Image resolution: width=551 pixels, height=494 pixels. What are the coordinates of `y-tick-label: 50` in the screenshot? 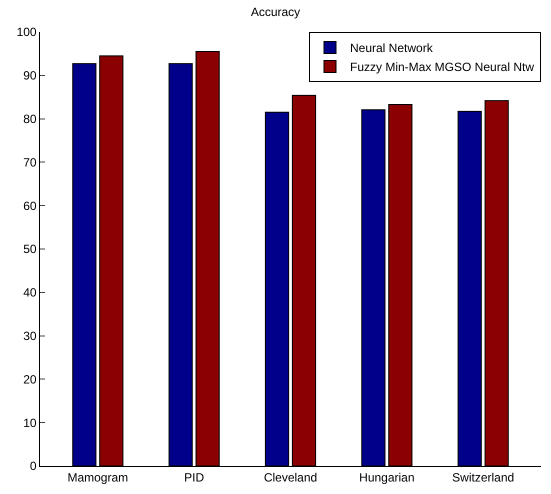 It's located at (30, 249).